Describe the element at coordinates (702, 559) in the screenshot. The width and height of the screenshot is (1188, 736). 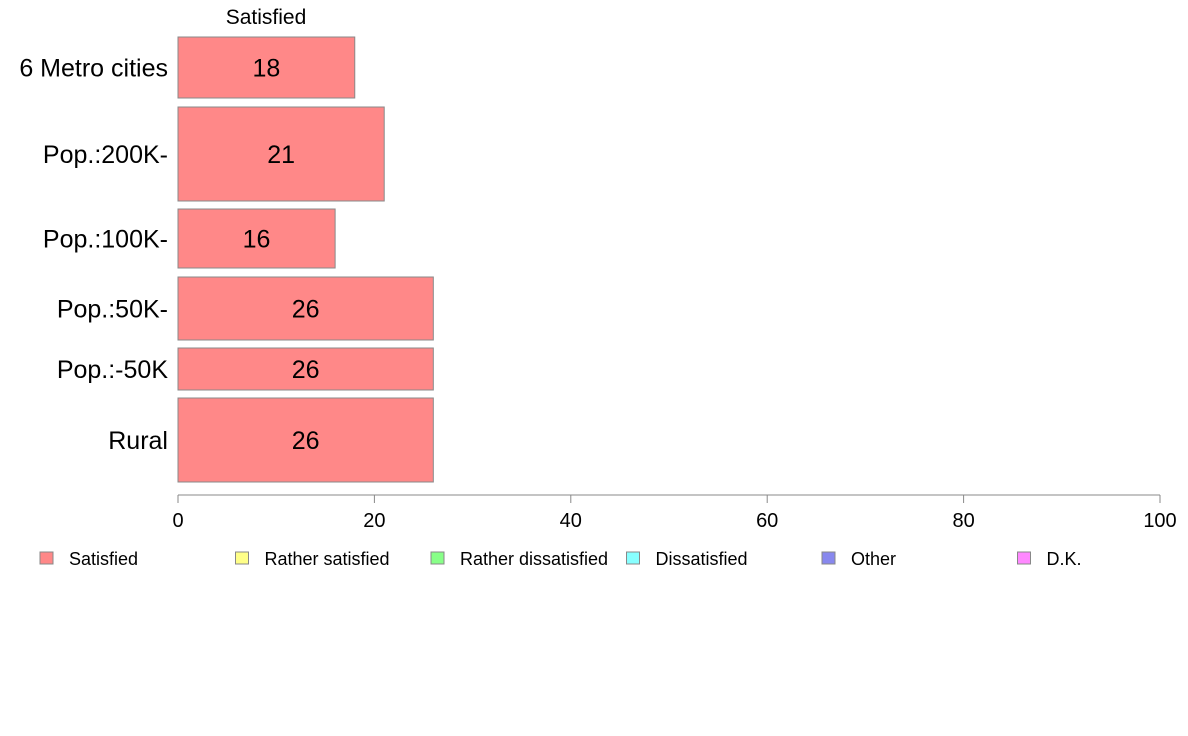
I see `legend-label: Dissatisfied` at that location.